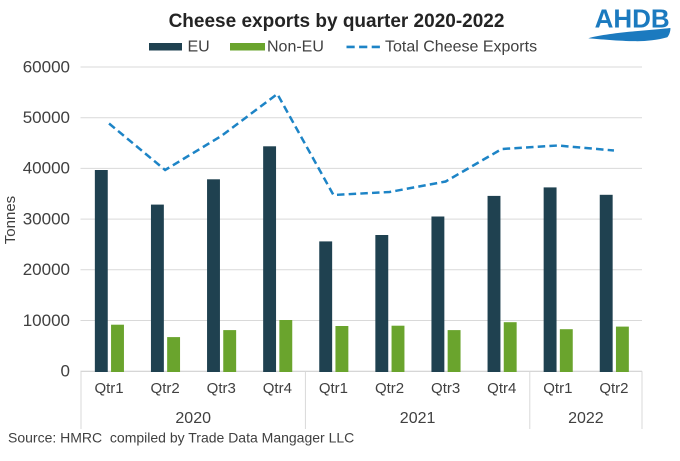 The image size is (680, 461). I want to click on svg-text: 2022, so click(586, 418).